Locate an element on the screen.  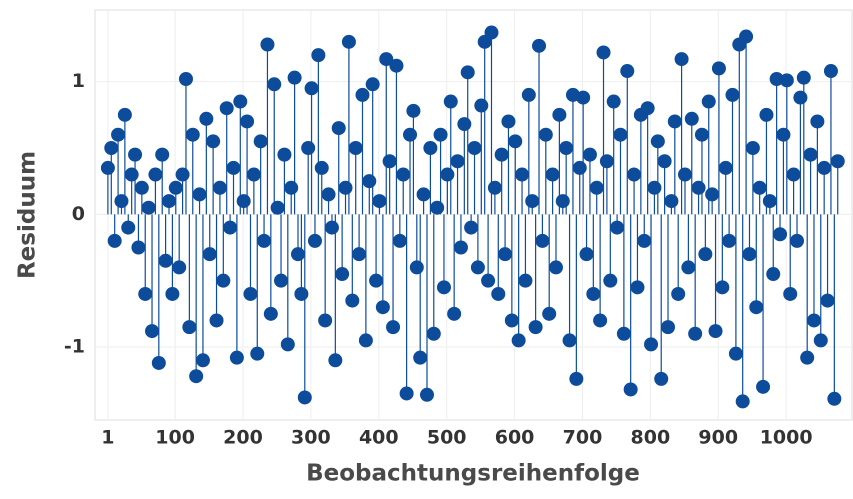
y-tick-label: -1 is located at coordinates (74, 347).